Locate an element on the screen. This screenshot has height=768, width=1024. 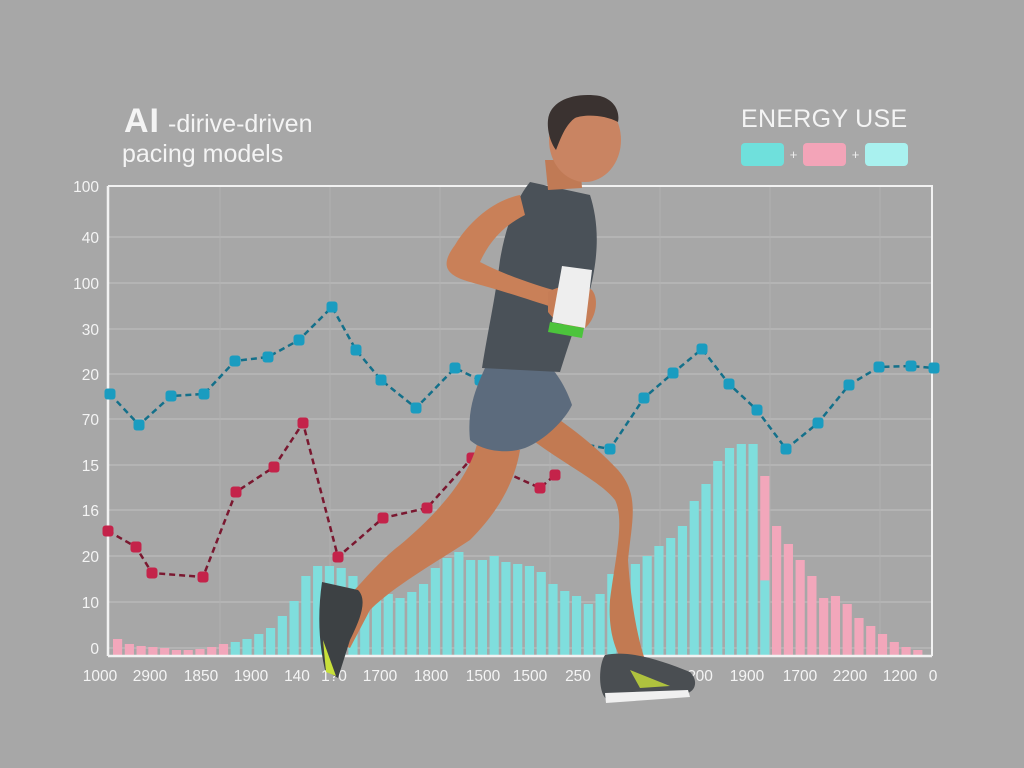
y-tick-label: 0 is located at coordinates (94, 649).